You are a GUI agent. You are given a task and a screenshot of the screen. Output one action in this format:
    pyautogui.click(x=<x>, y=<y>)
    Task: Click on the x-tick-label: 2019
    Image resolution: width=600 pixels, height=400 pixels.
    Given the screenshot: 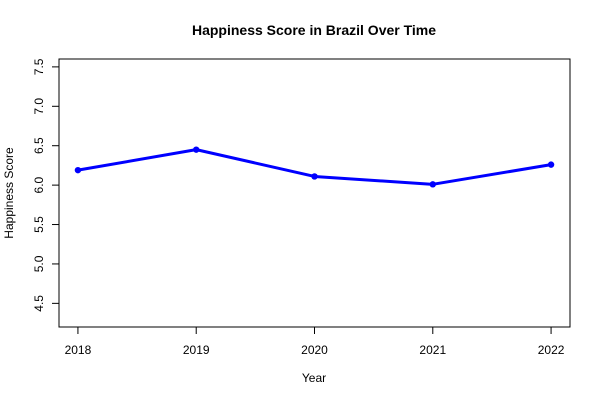 What is the action you would take?
    pyautogui.click(x=196, y=350)
    